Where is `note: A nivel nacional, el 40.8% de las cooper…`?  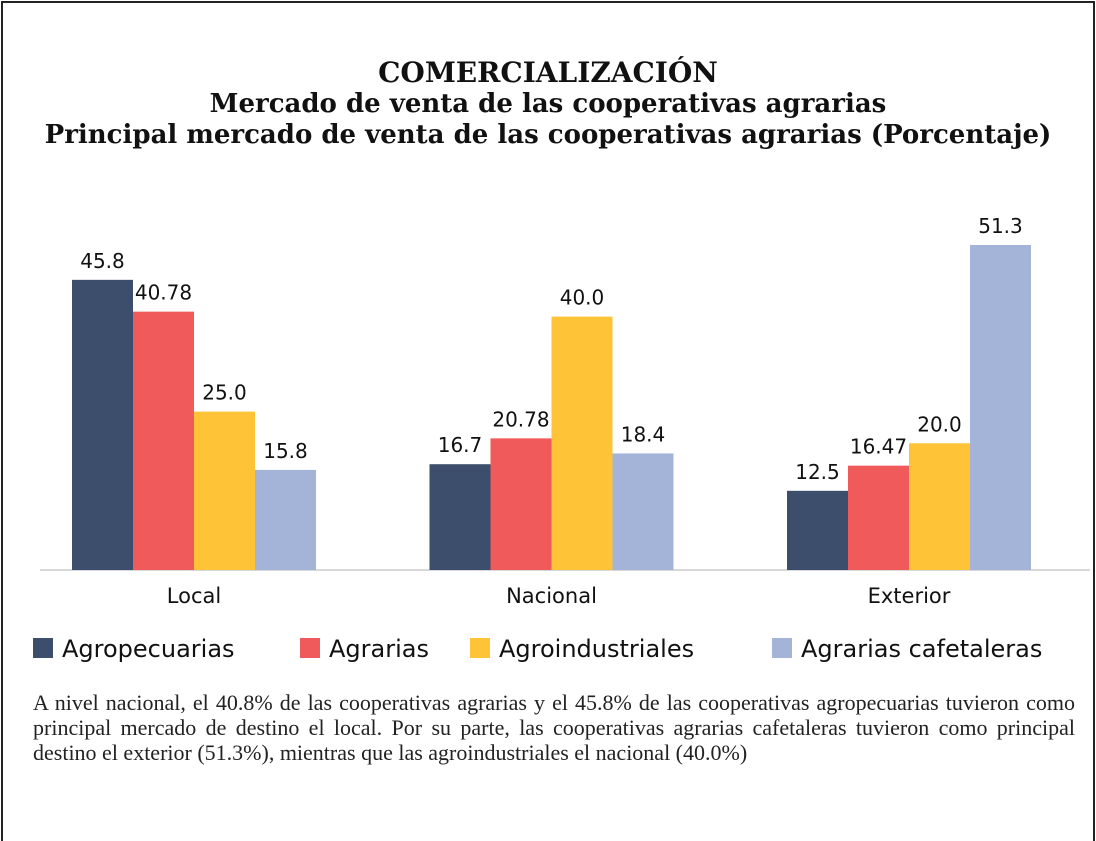
note: A nivel nacional, el 40.8% de las cooper… is located at coordinates (554, 727).